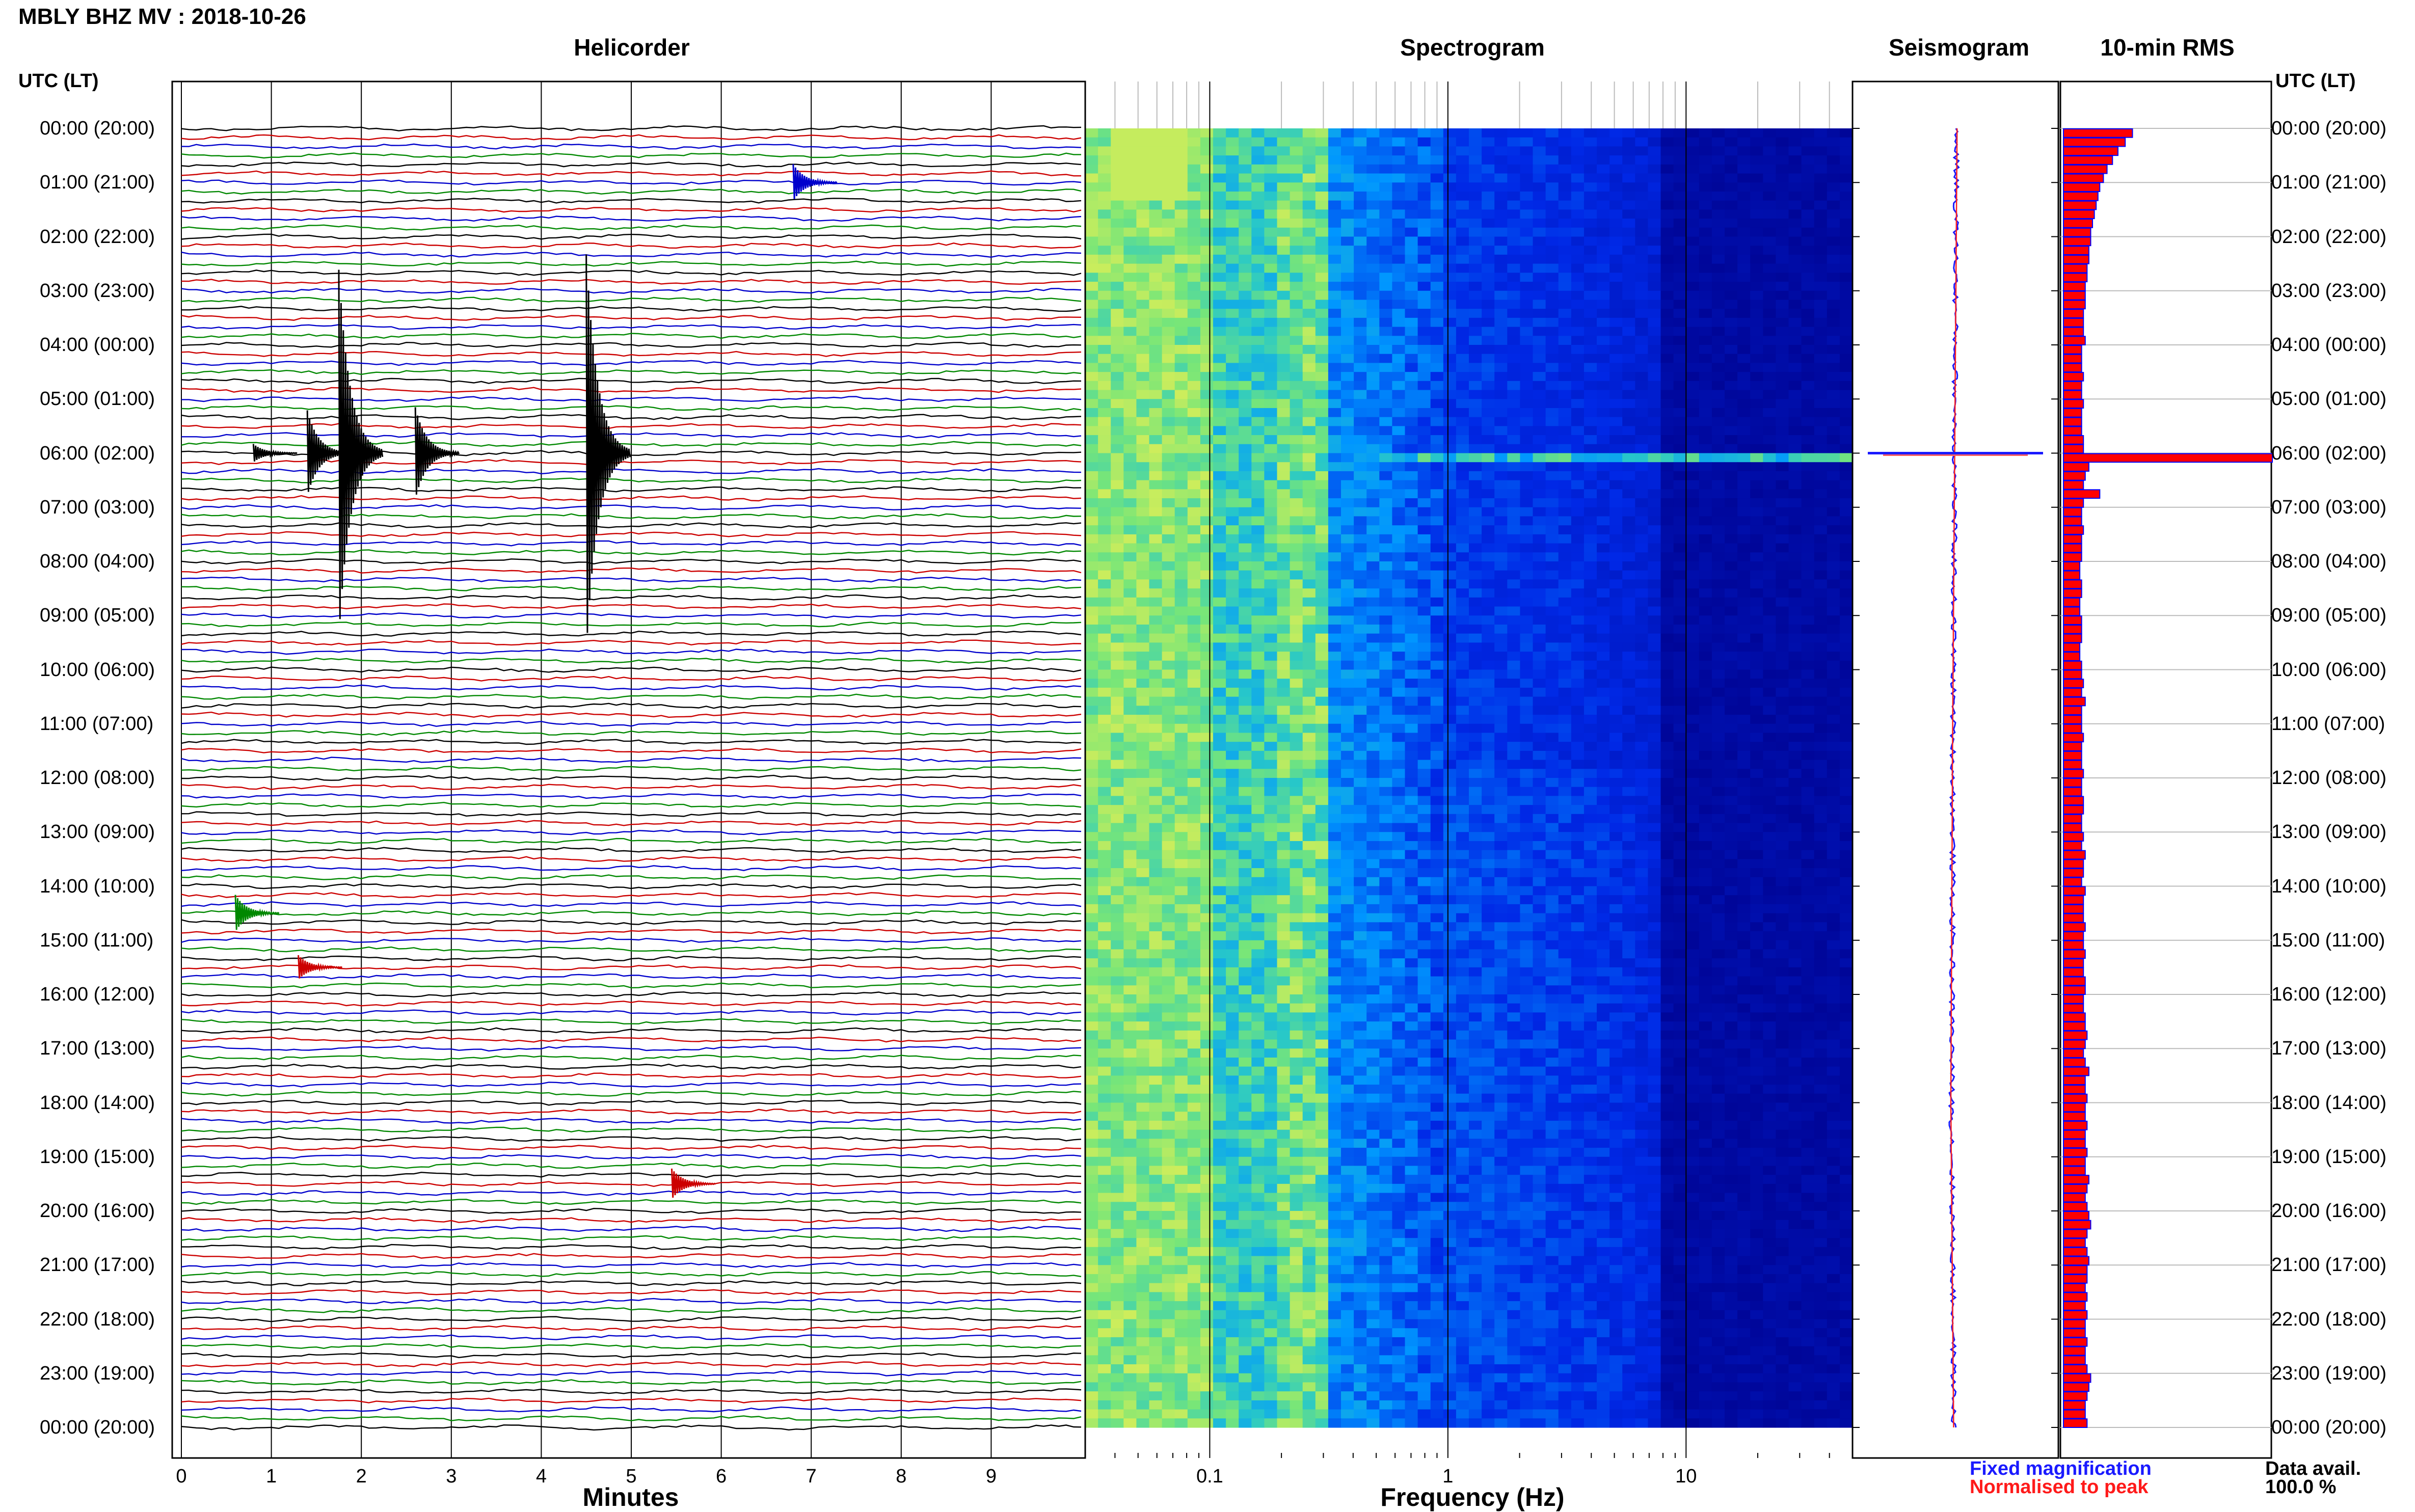 Image resolution: width=2415 pixels, height=1512 pixels. Describe the element at coordinates (1473, 47) in the screenshot. I see `spectrogram-title: Spectrogram` at that location.